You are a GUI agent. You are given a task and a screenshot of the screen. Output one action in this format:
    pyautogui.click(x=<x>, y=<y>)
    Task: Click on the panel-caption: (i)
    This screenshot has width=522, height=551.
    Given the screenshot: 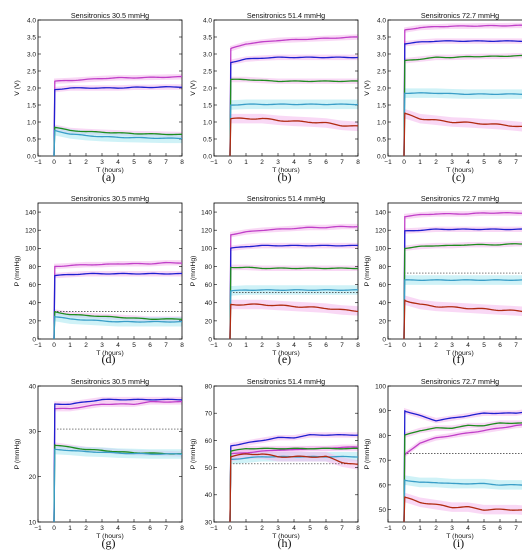 What is the action you would take?
    pyautogui.click(x=458, y=543)
    